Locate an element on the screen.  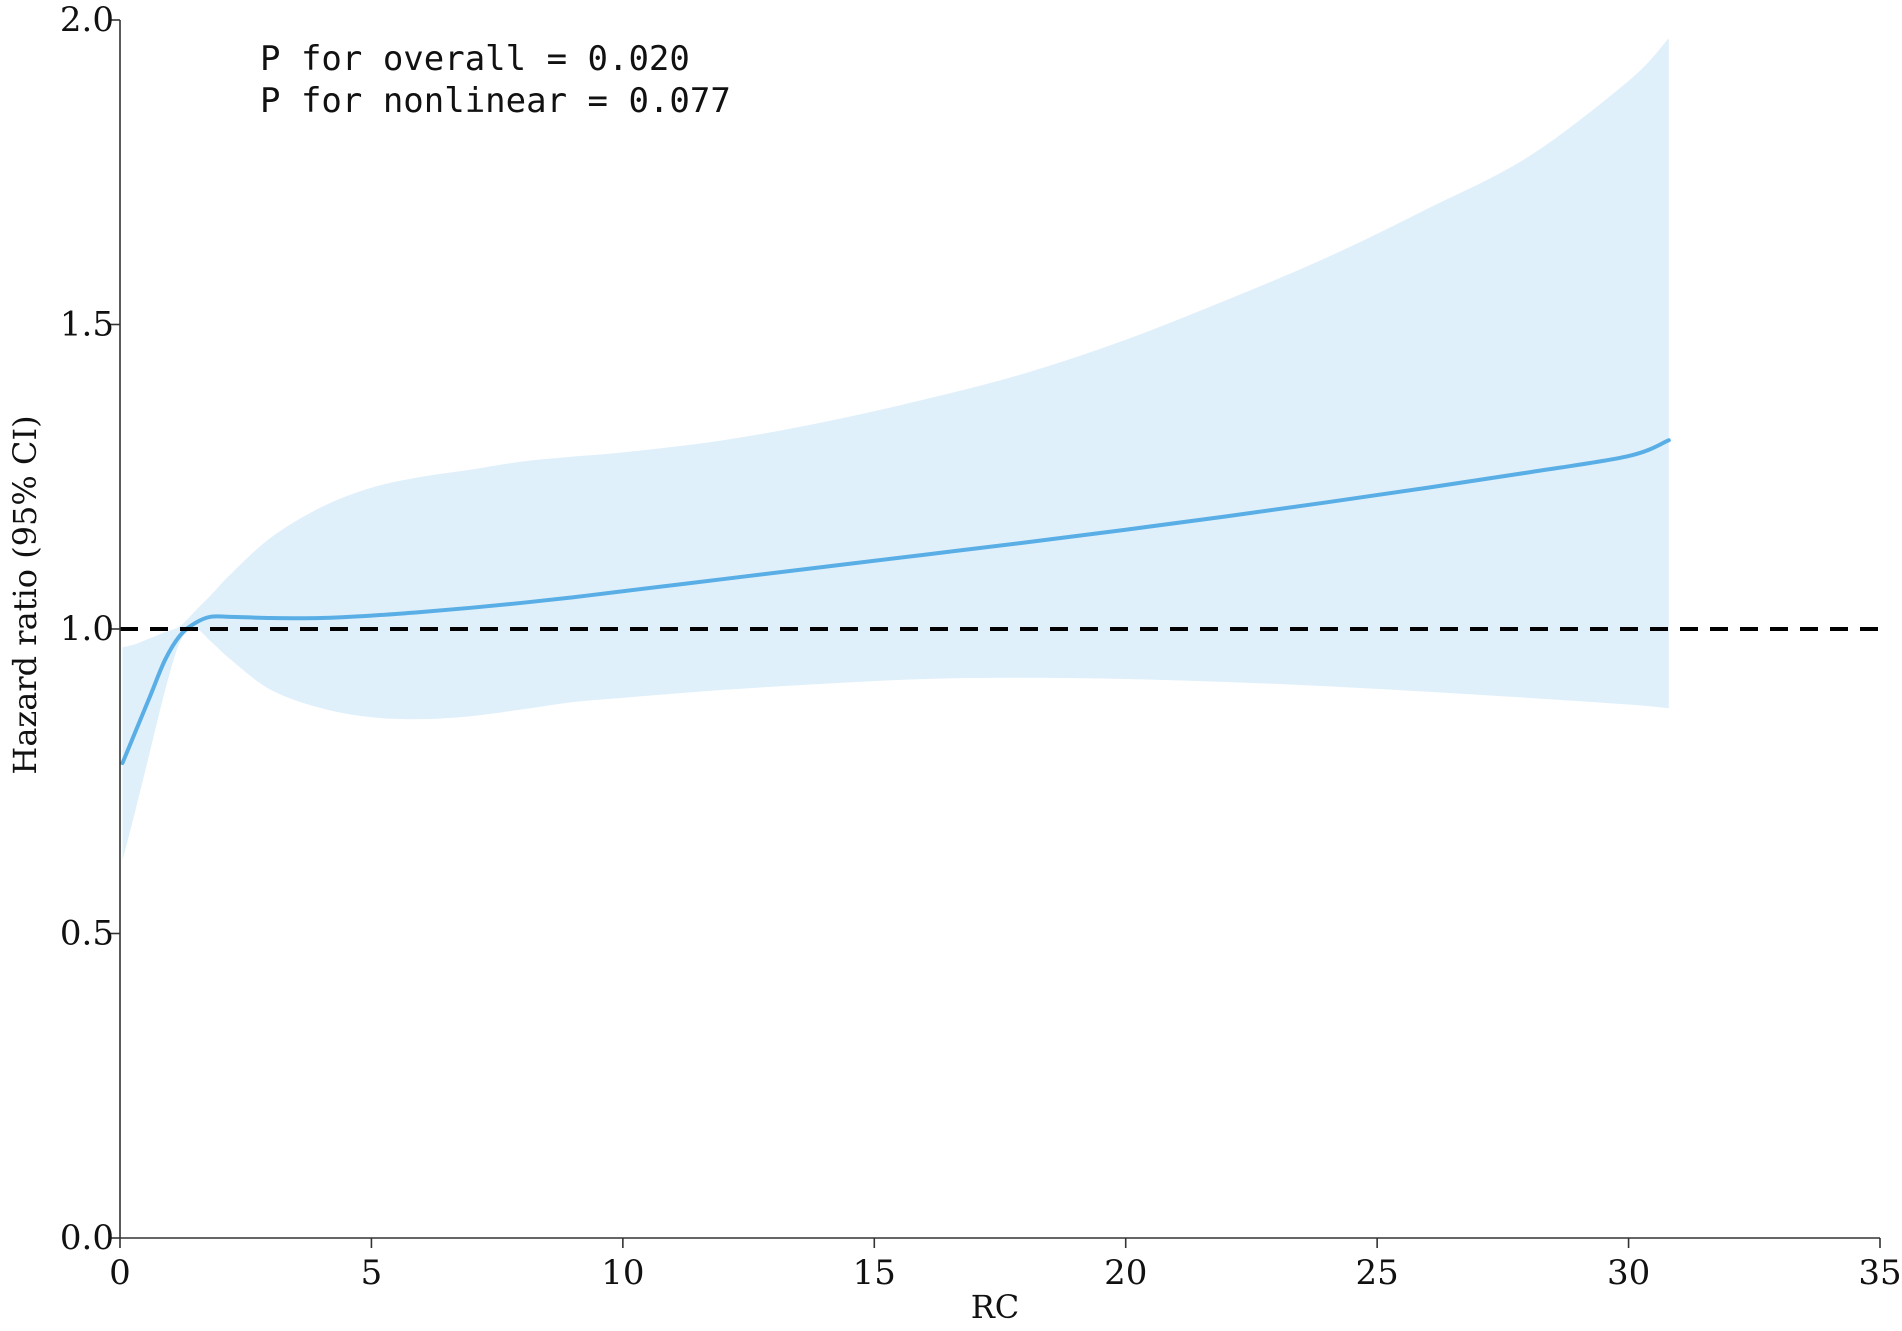
x-tick-label: 10 is located at coordinates (622, 1273).